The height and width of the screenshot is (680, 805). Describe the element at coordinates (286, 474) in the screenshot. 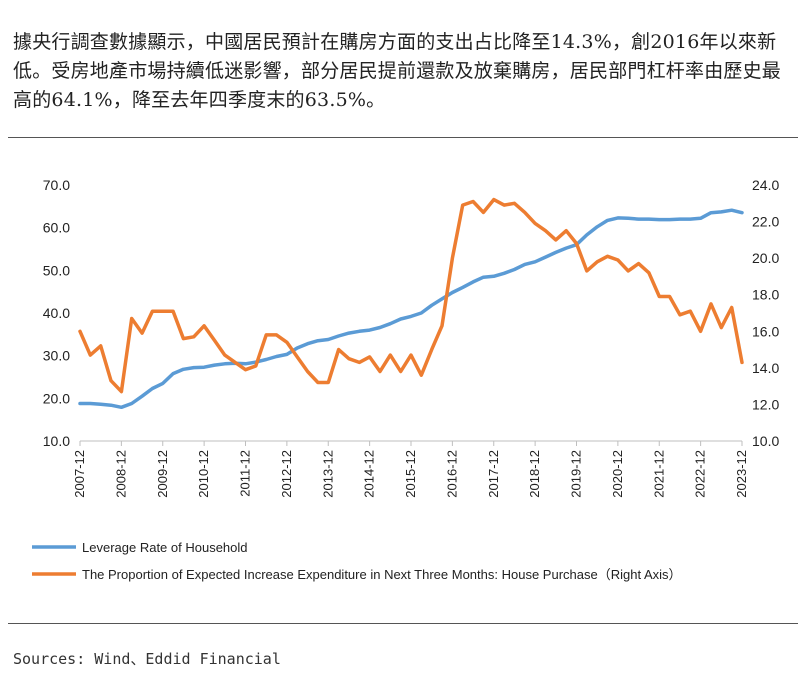

I see `x-axis-tick-label: 2012-12` at that location.